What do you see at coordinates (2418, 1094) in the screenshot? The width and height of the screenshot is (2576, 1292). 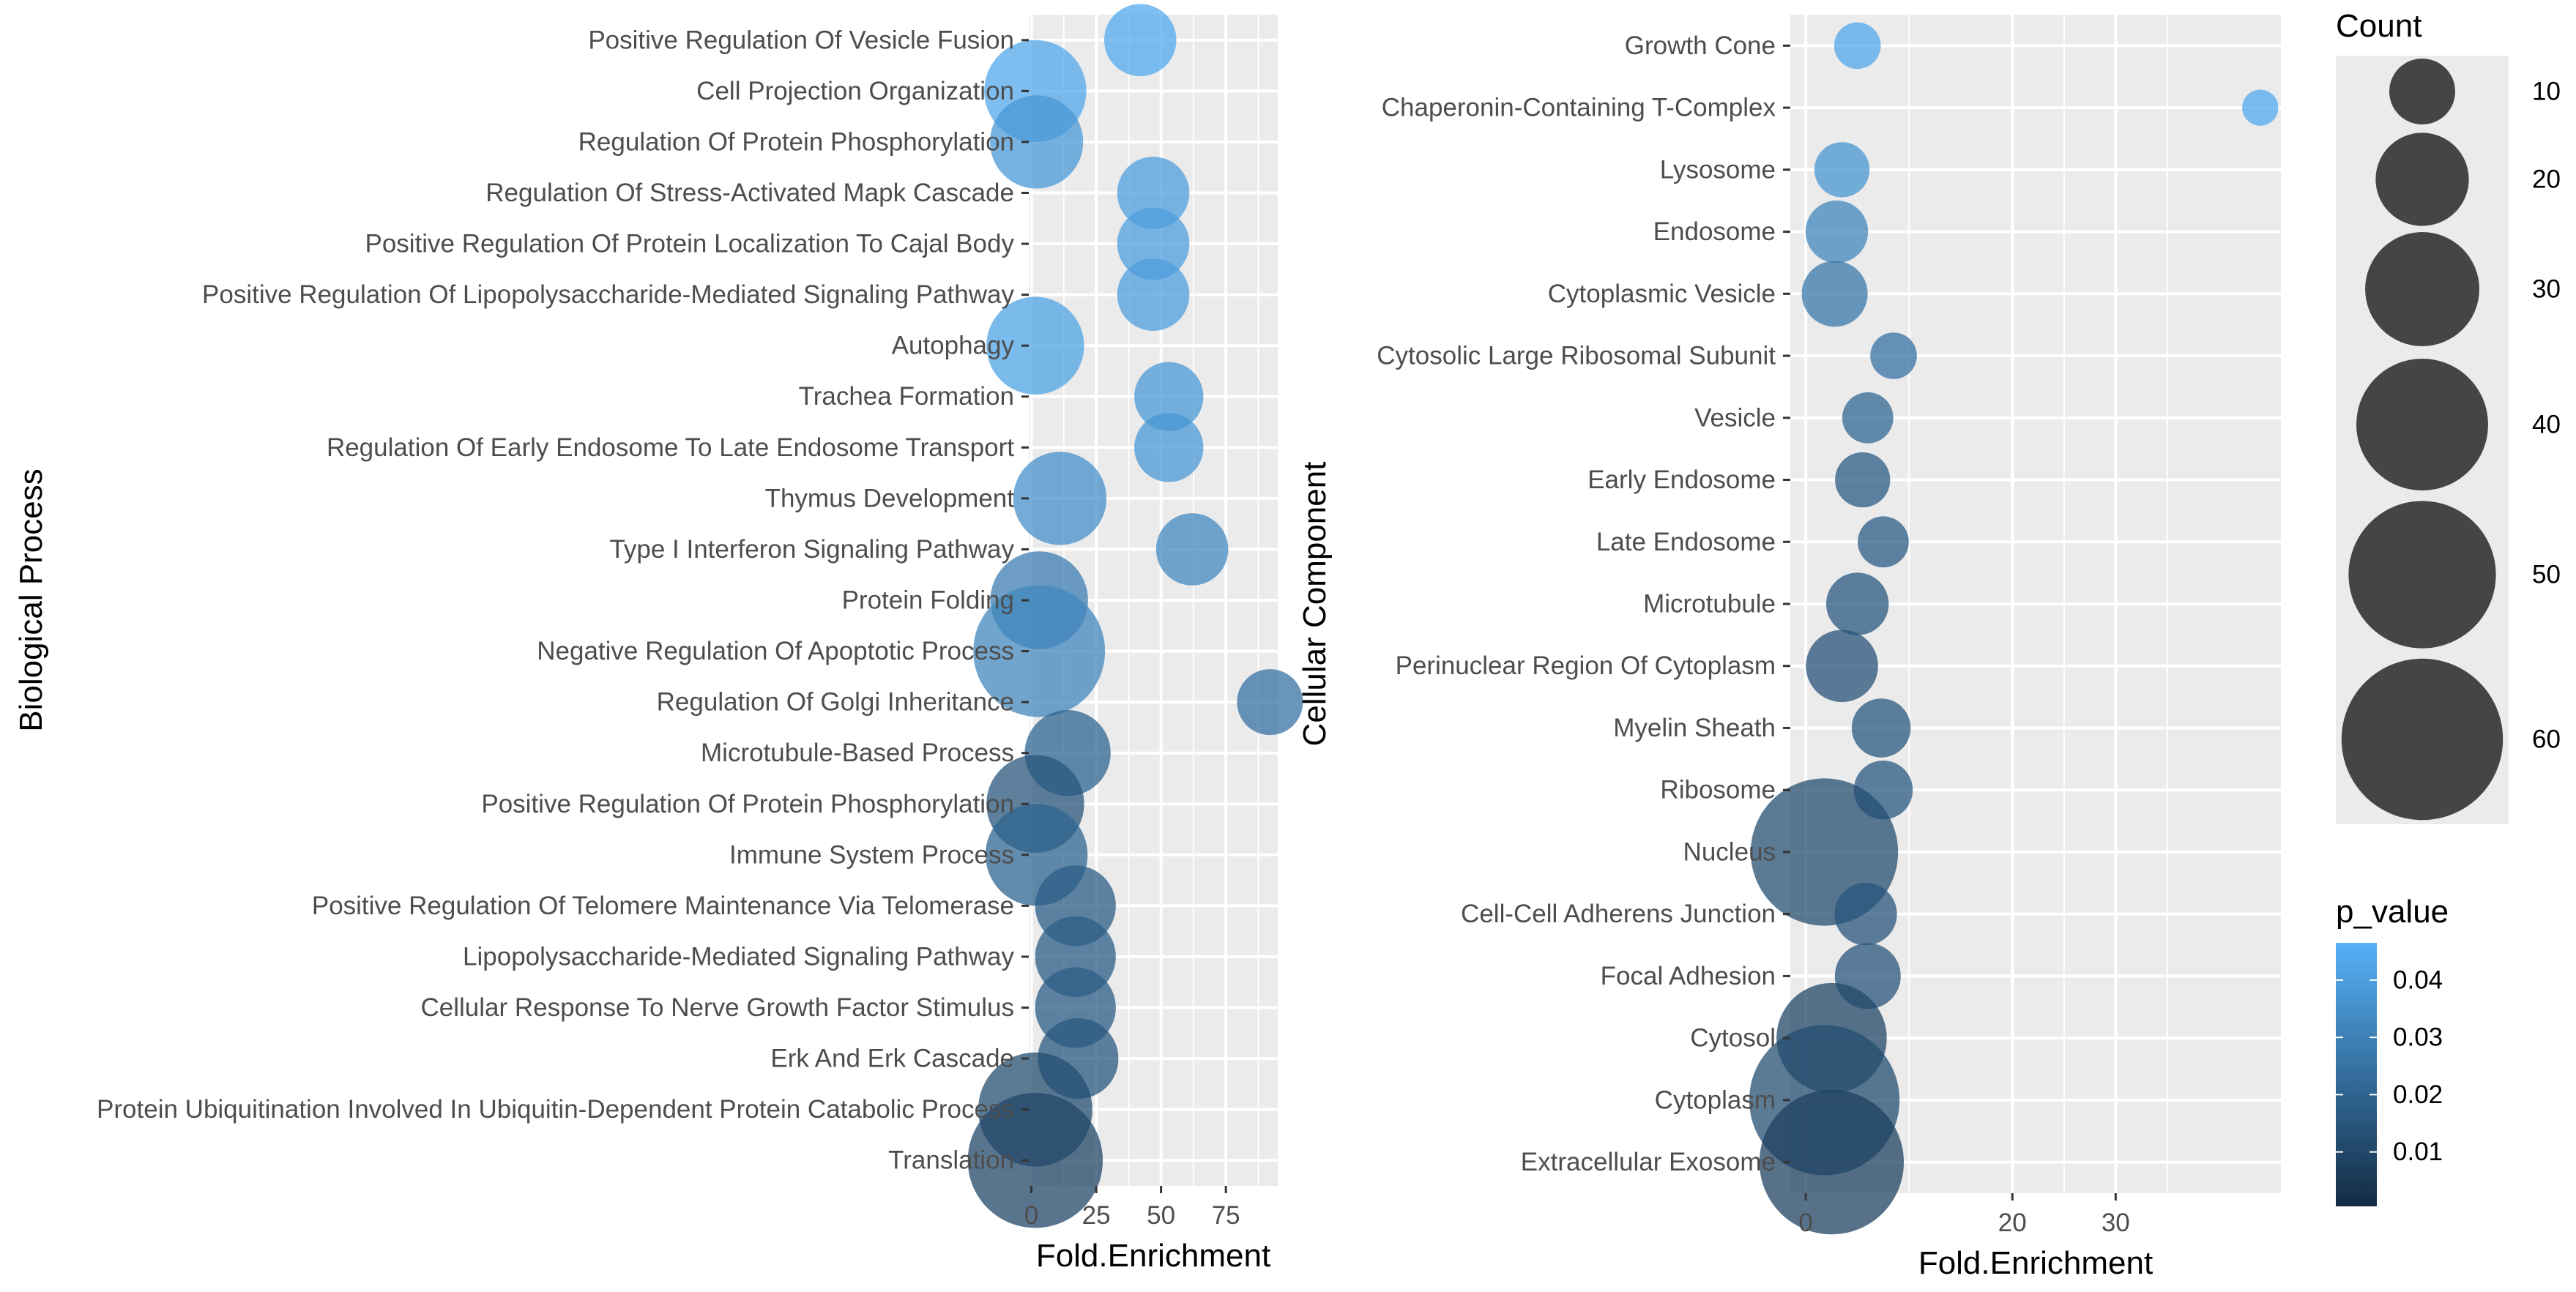 I see `colorbar-label: 0.02` at bounding box center [2418, 1094].